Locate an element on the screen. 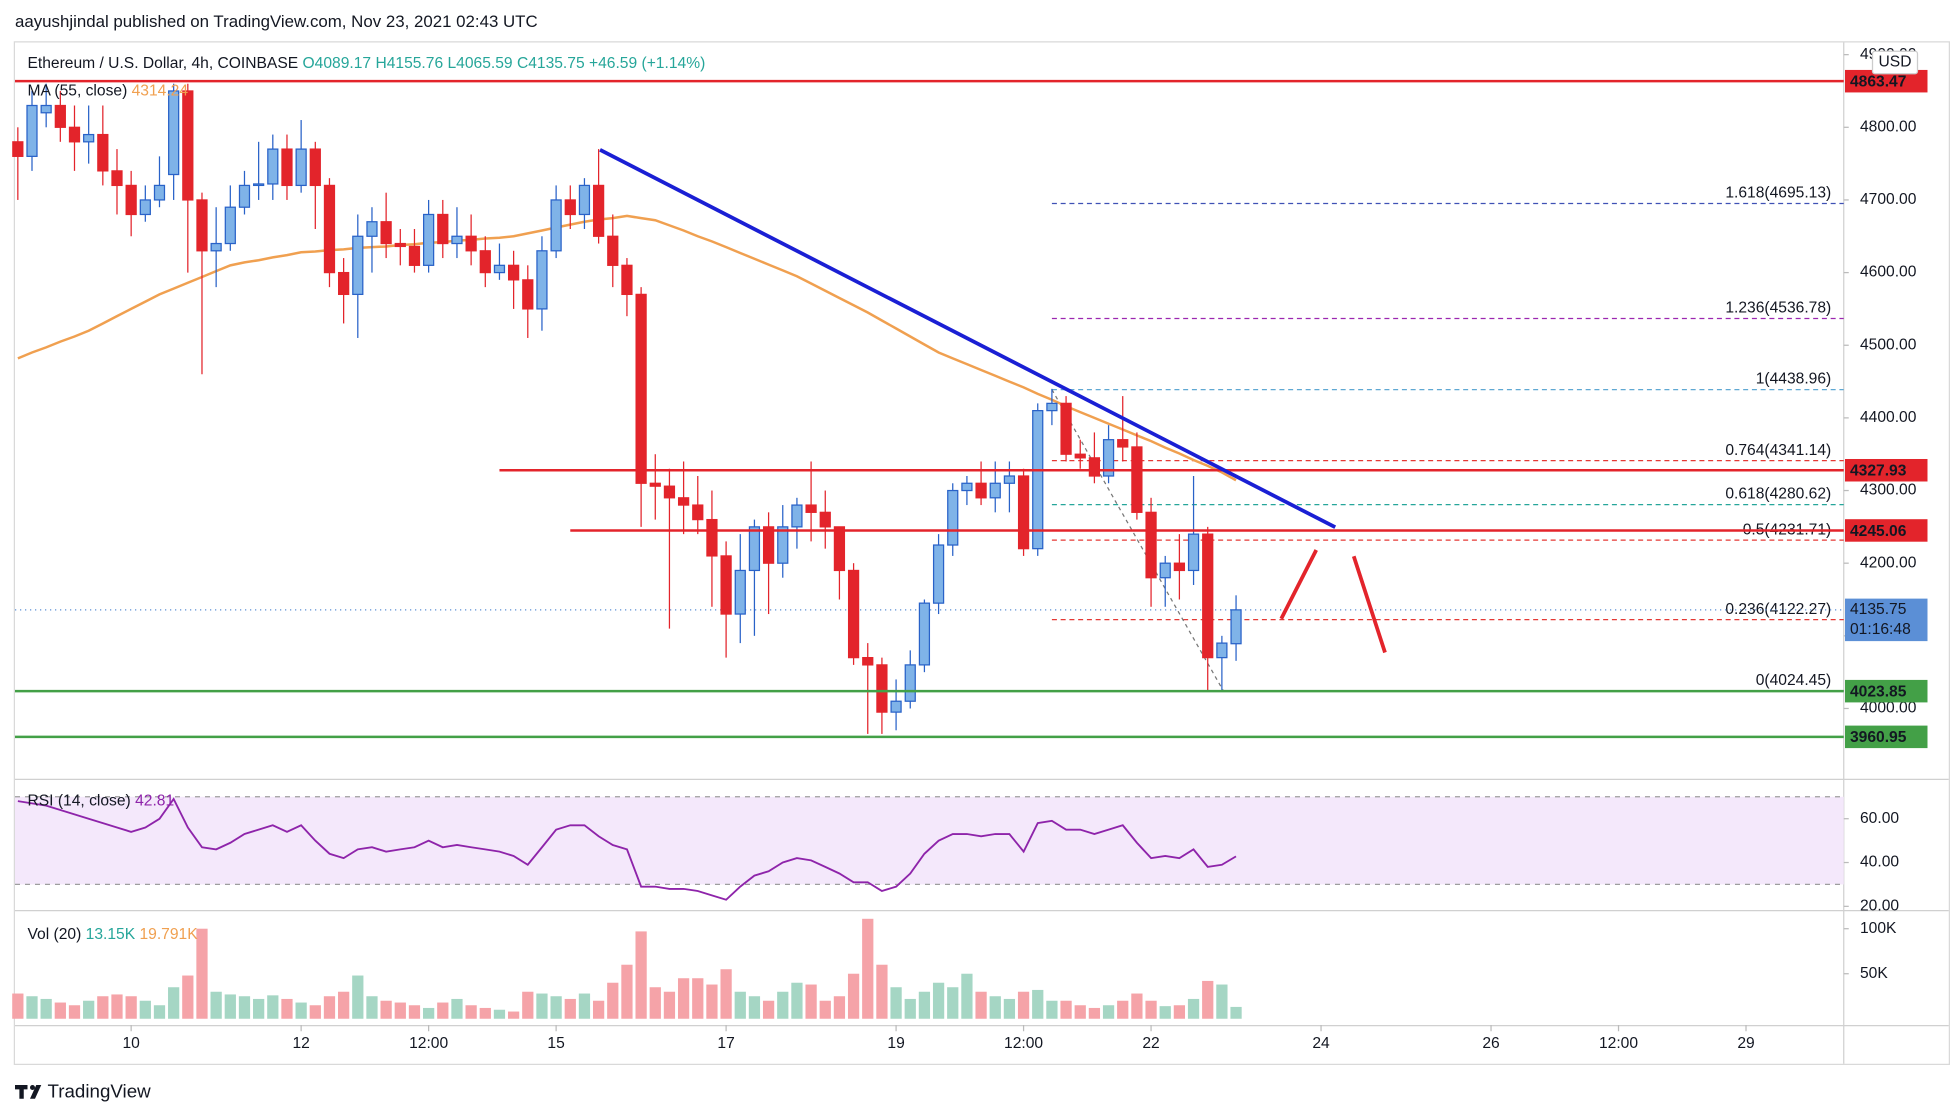 This screenshot has width=1950, height=1113. rsi-header: RSI (14, close) 42.81 is located at coordinates (101, 800).